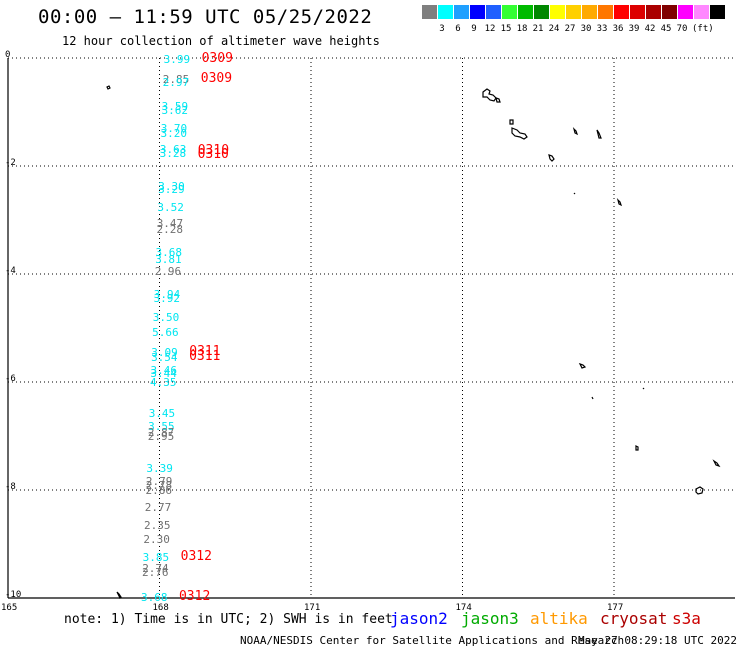 The height and width of the screenshot is (650, 740). What do you see at coordinates (554, 29) in the screenshot?
I see `color-scale-label: 24` at bounding box center [554, 29].